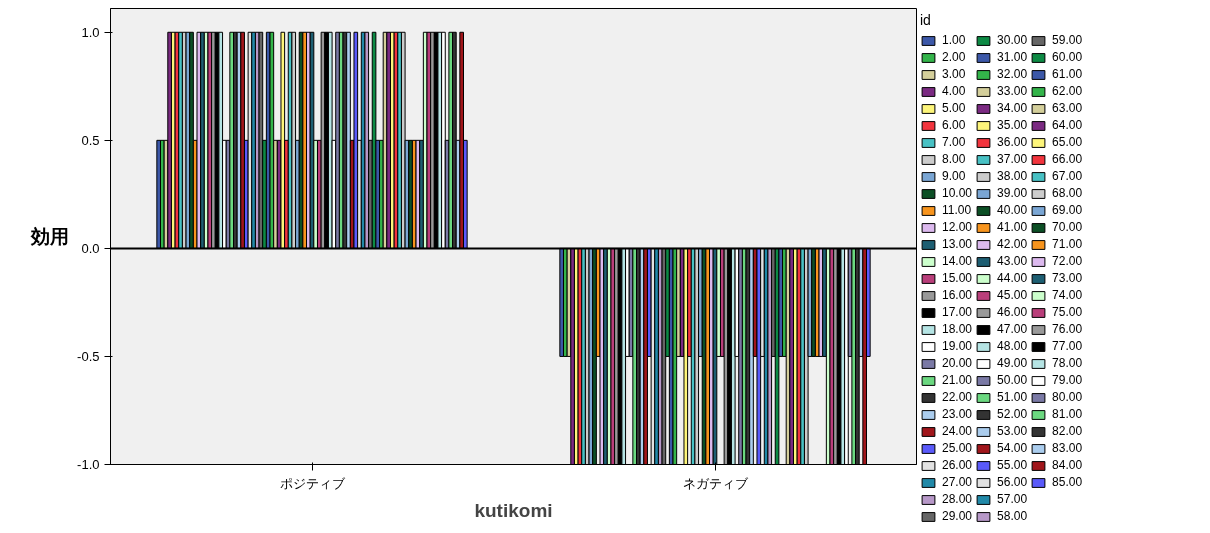 The image size is (1210, 533). What do you see at coordinates (1012, 210) in the screenshot?
I see `legend-label: 40.00` at bounding box center [1012, 210].